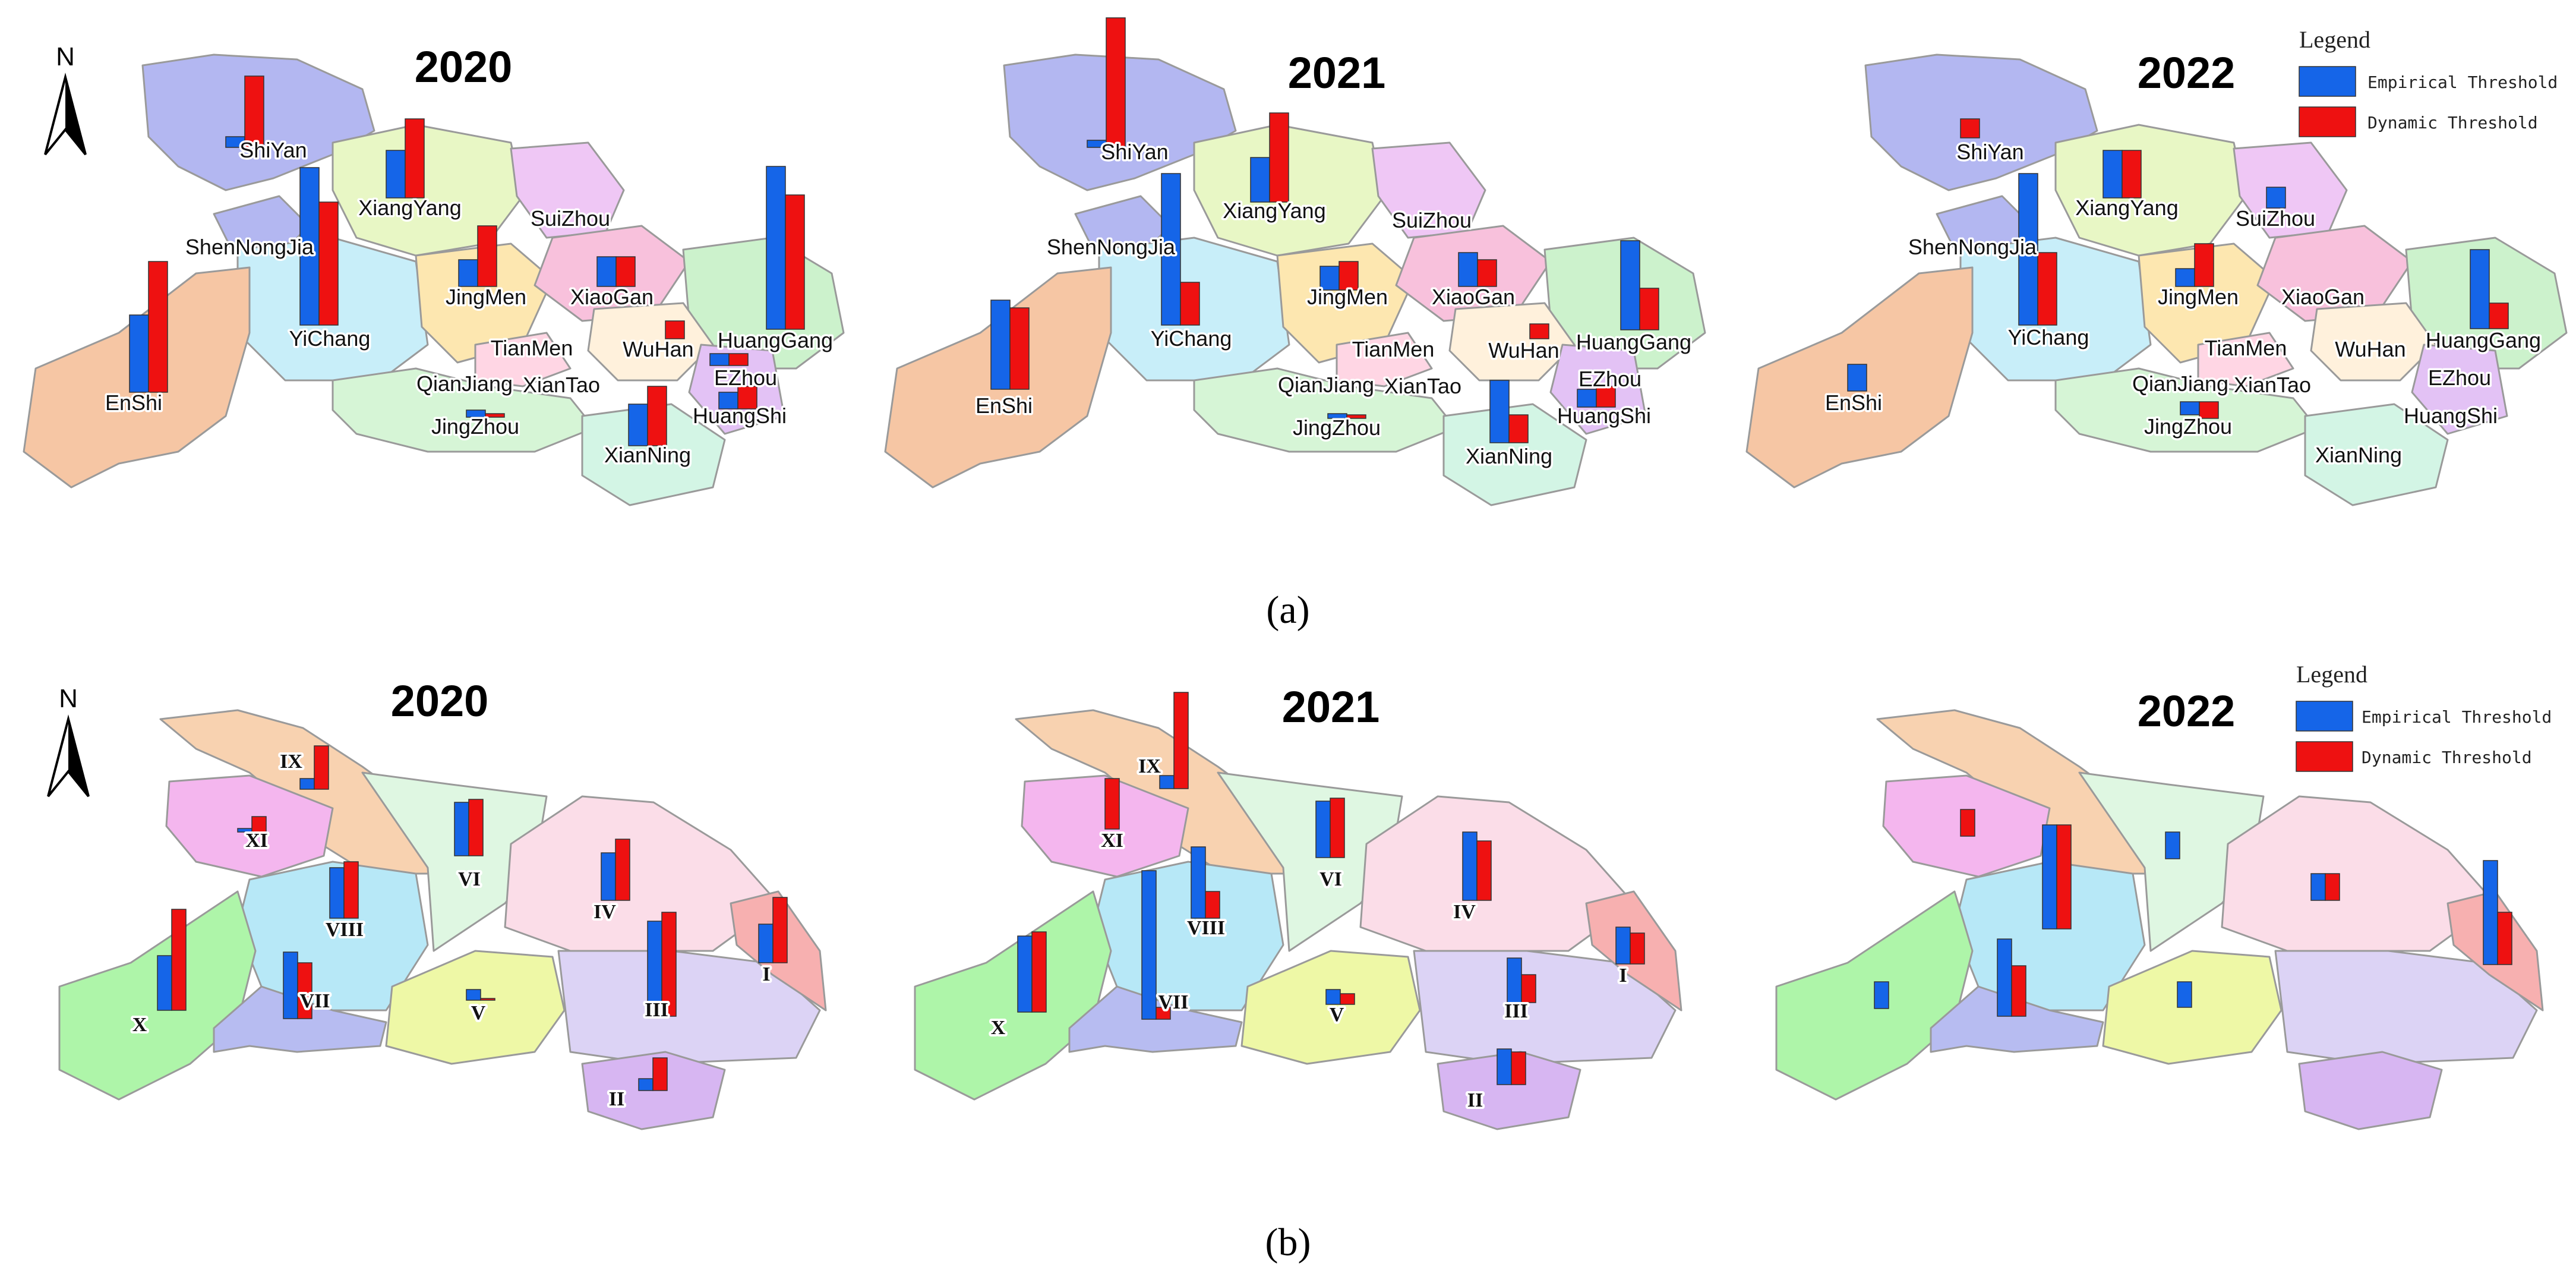 The image size is (2576, 1273). What do you see at coordinates (1464, 912) in the screenshot?
I see `zone-label: IV` at bounding box center [1464, 912].